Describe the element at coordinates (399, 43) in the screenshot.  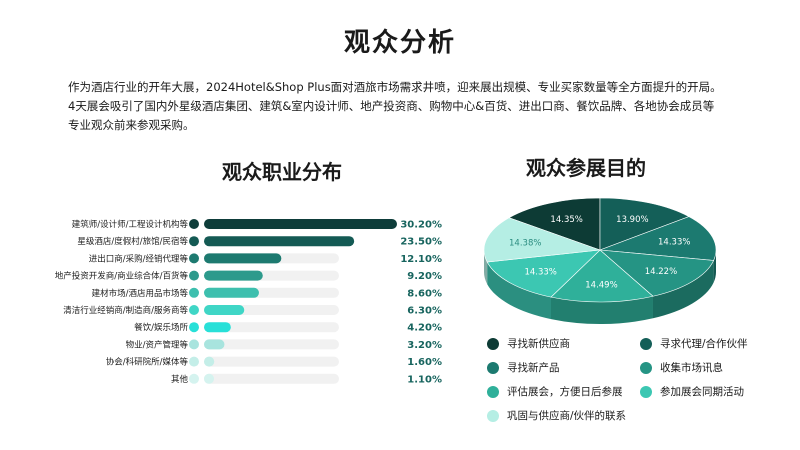
I see `page-title: 观众分析` at that location.